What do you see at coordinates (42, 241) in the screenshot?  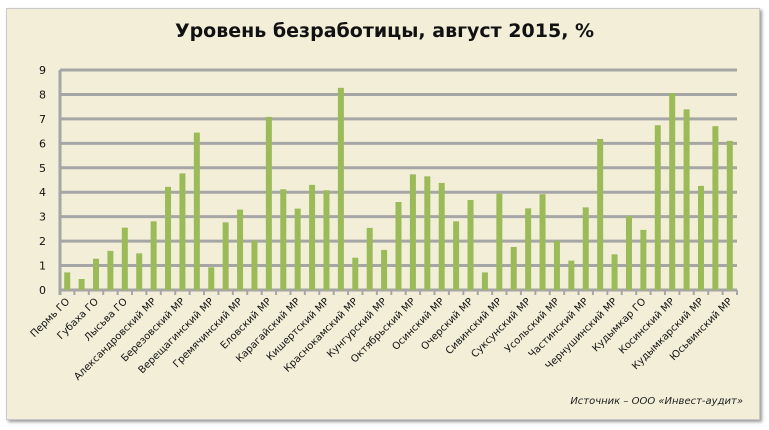 I see `y-tick-label: 2` at bounding box center [42, 241].